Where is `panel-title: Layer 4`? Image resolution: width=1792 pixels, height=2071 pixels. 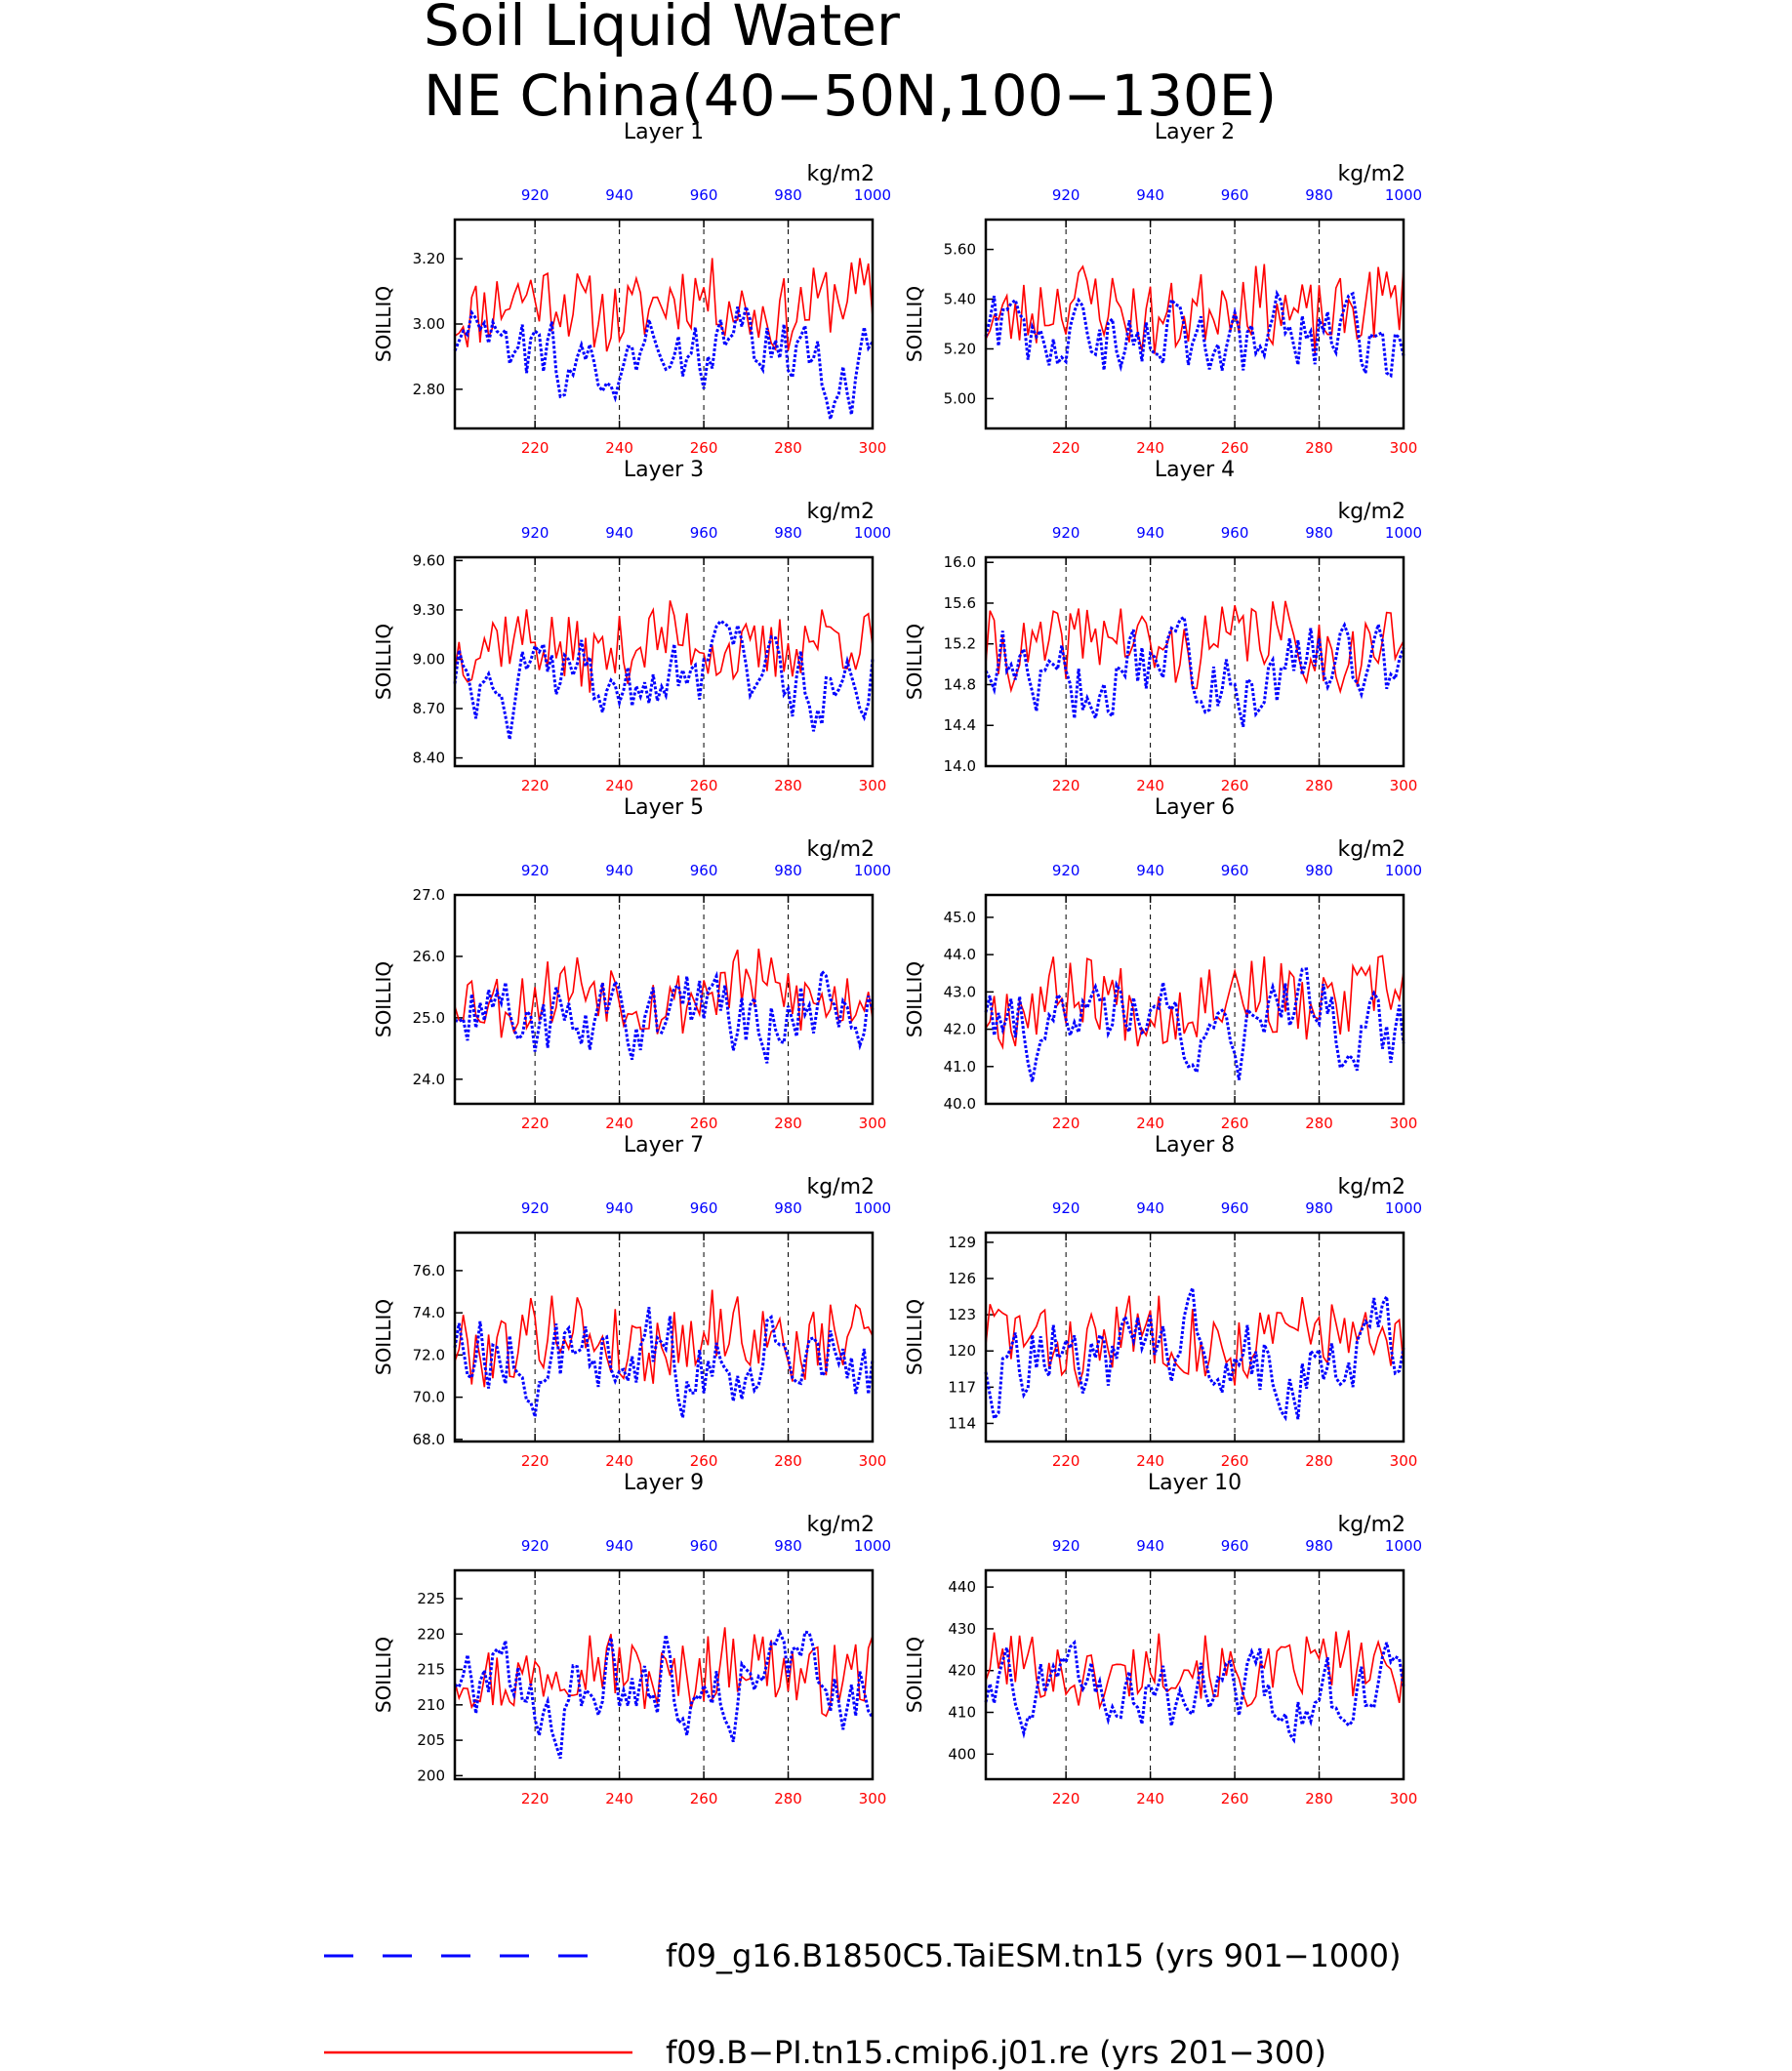 panel-title: Layer 4 is located at coordinates (1195, 470).